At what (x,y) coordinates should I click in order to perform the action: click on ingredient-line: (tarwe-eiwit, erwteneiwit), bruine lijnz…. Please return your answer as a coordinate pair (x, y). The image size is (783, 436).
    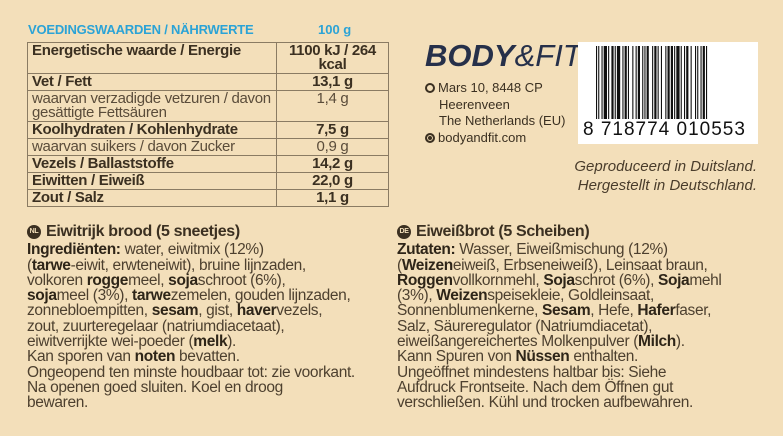
    Looking at the image, I should click on (191, 265).